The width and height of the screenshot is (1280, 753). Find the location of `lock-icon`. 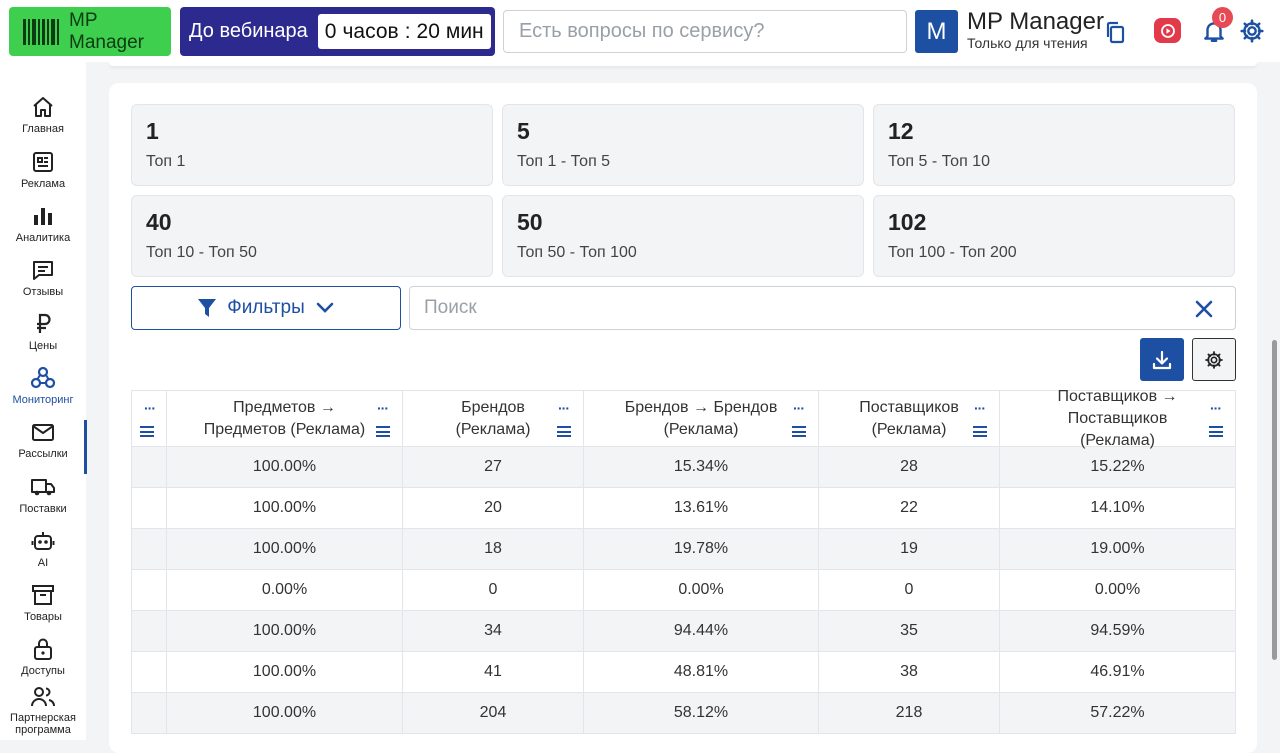

lock-icon is located at coordinates (43, 649).